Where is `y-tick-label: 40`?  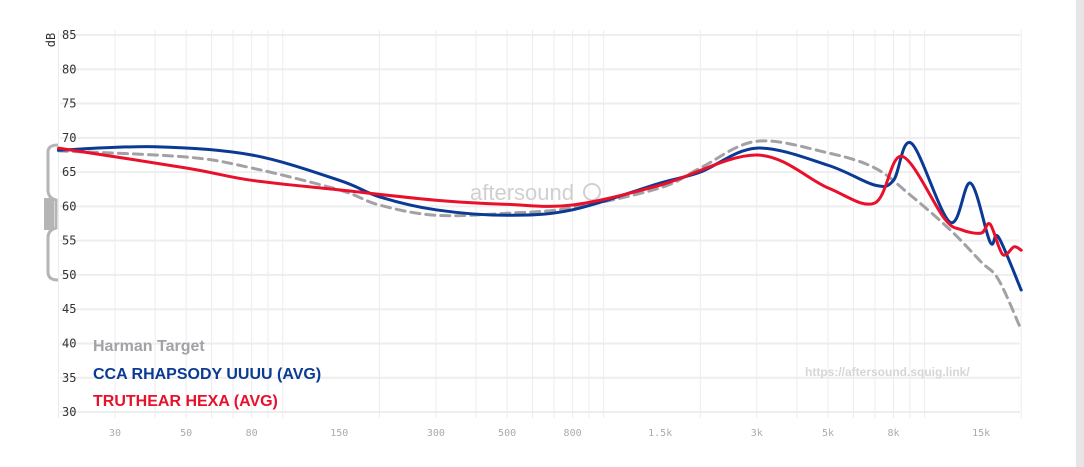 y-tick-label: 40 is located at coordinates (69, 343).